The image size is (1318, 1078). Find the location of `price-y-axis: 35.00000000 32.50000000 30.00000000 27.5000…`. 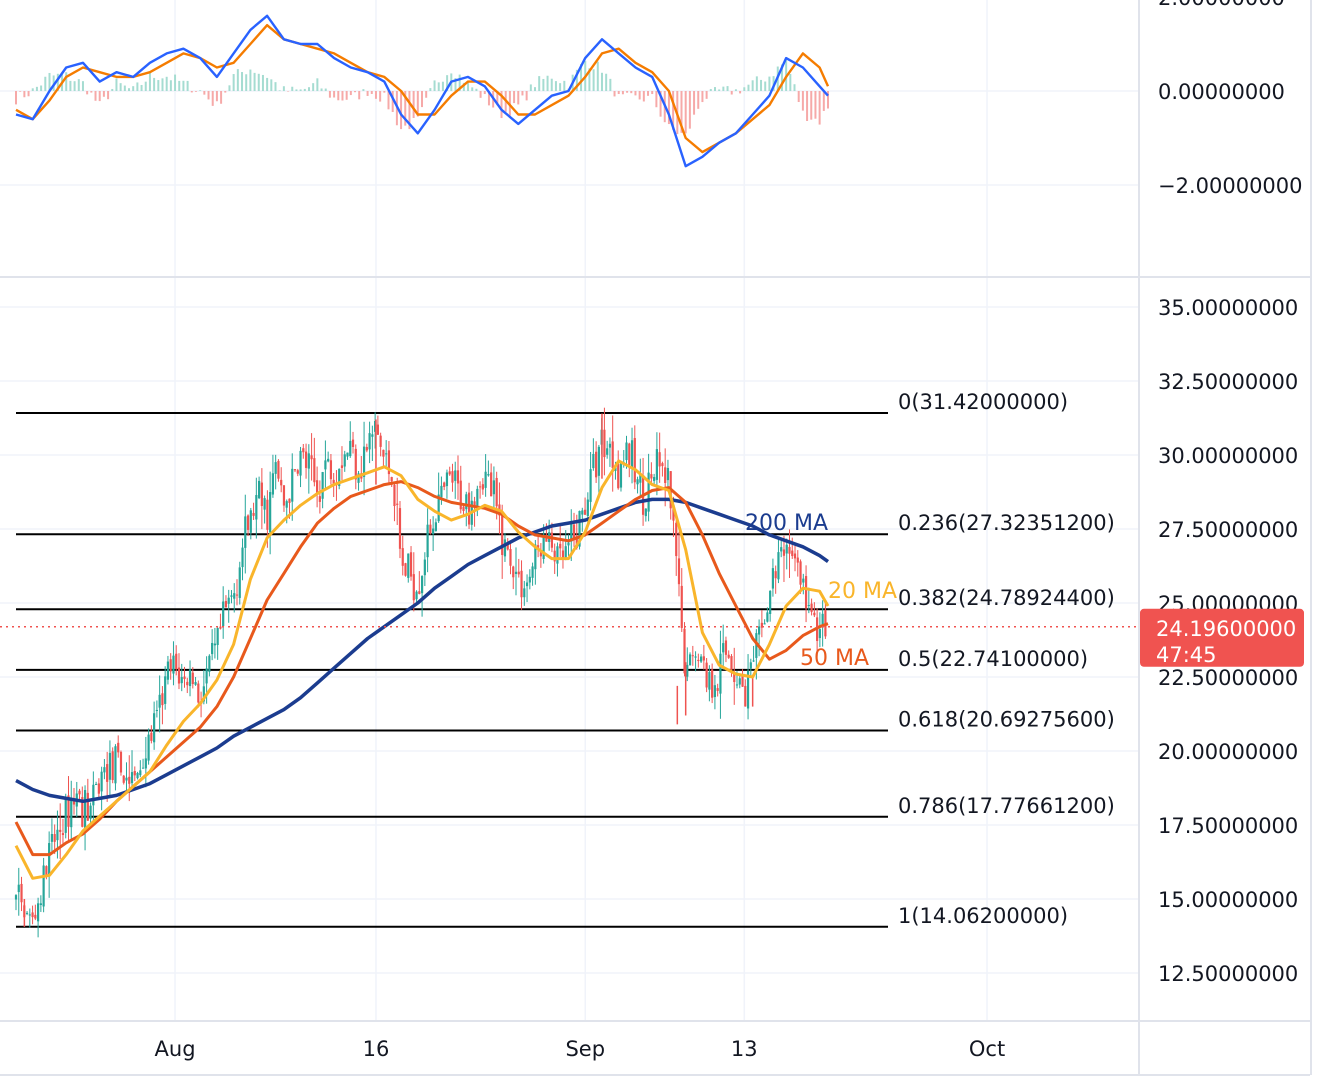

price-y-axis: 35.00000000 32.50000000 30.00000000 27.5000… is located at coordinates (1228, 641).